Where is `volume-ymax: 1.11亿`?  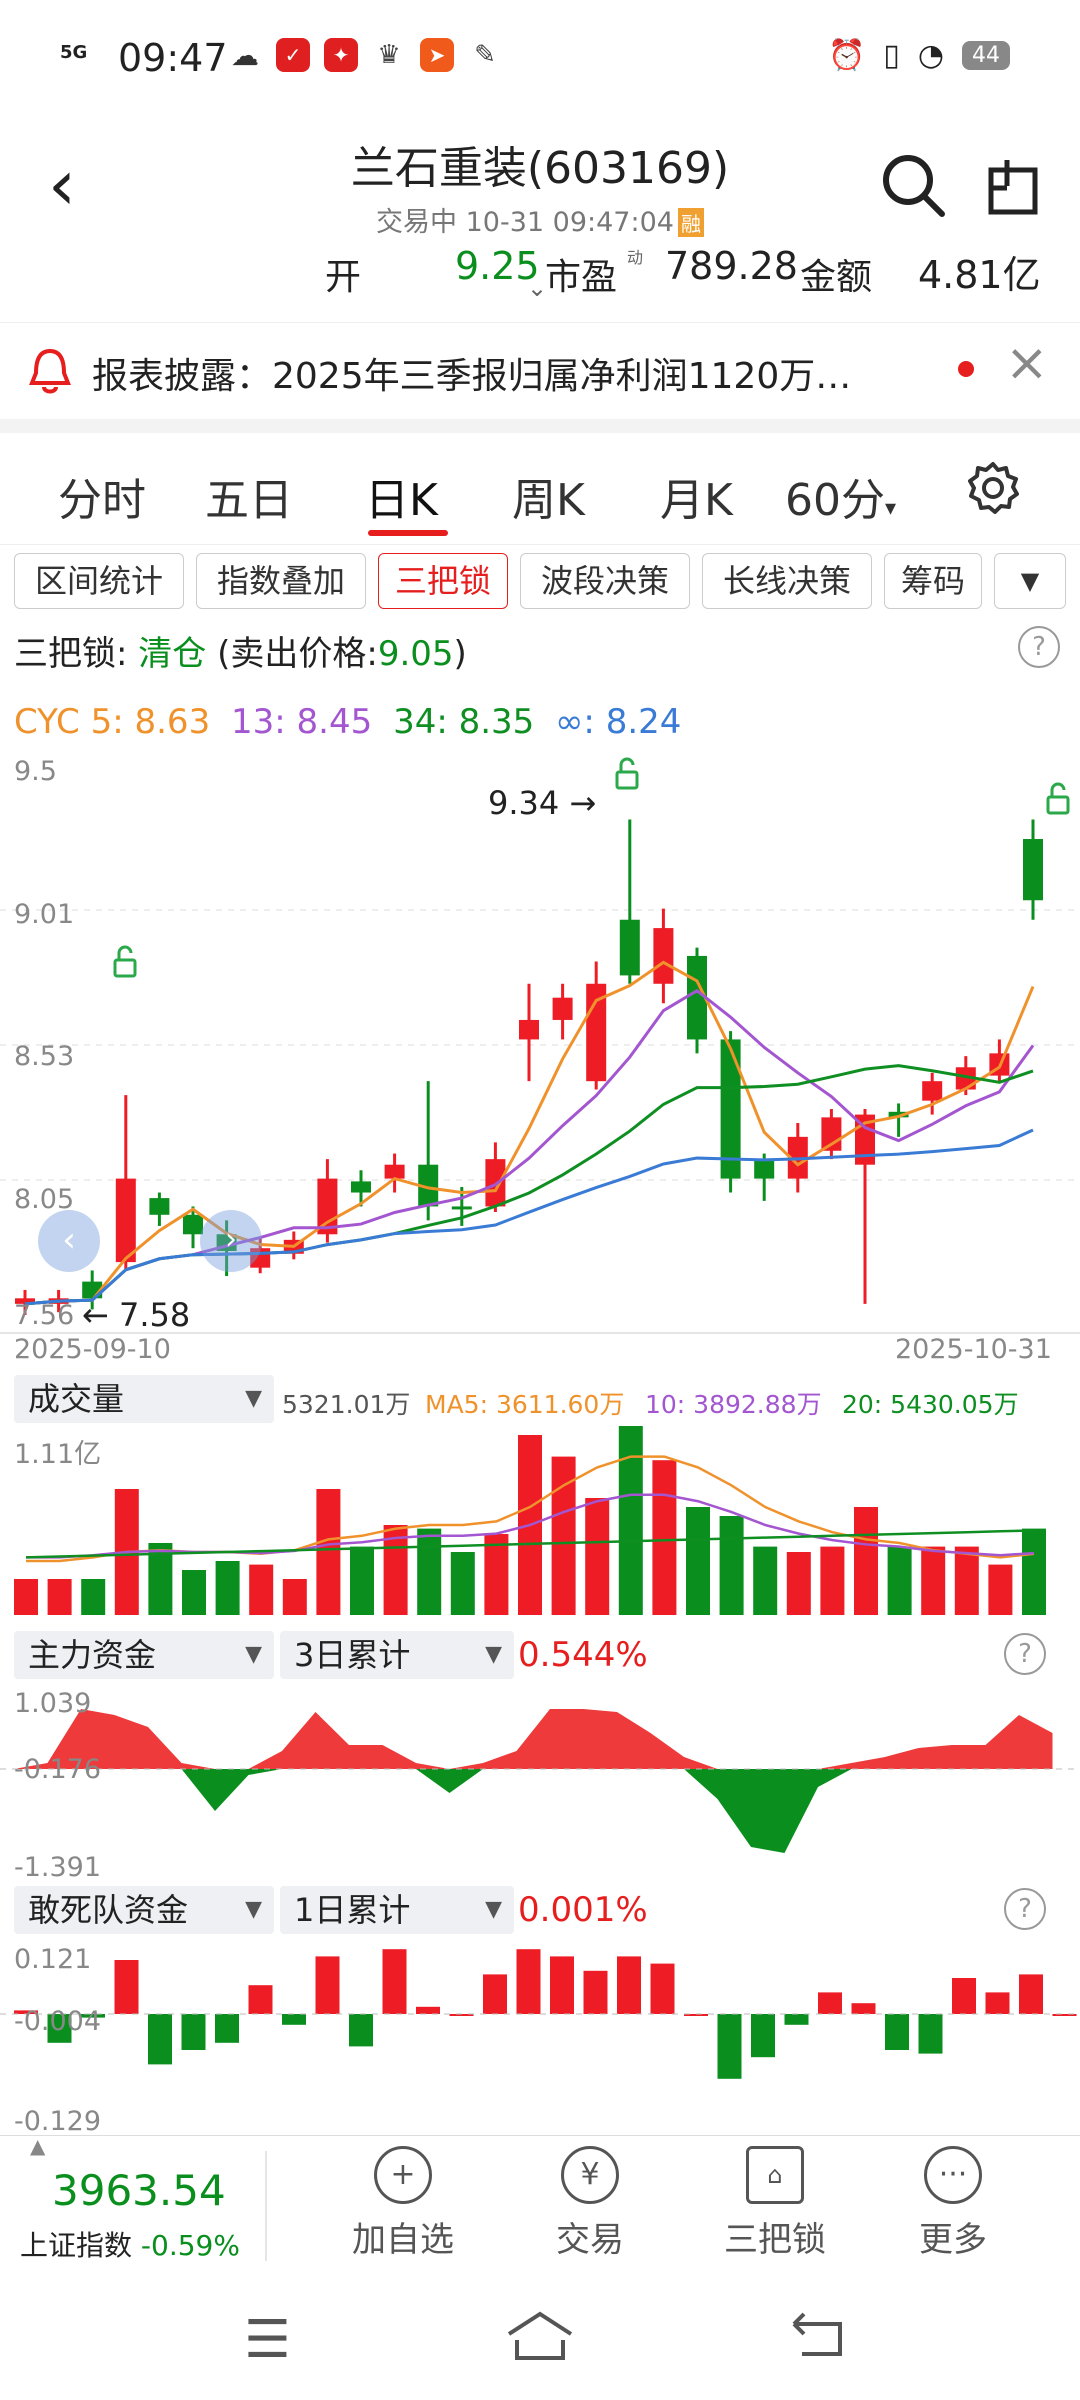 volume-ymax: 1.11亿 is located at coordinates (58, 1454).